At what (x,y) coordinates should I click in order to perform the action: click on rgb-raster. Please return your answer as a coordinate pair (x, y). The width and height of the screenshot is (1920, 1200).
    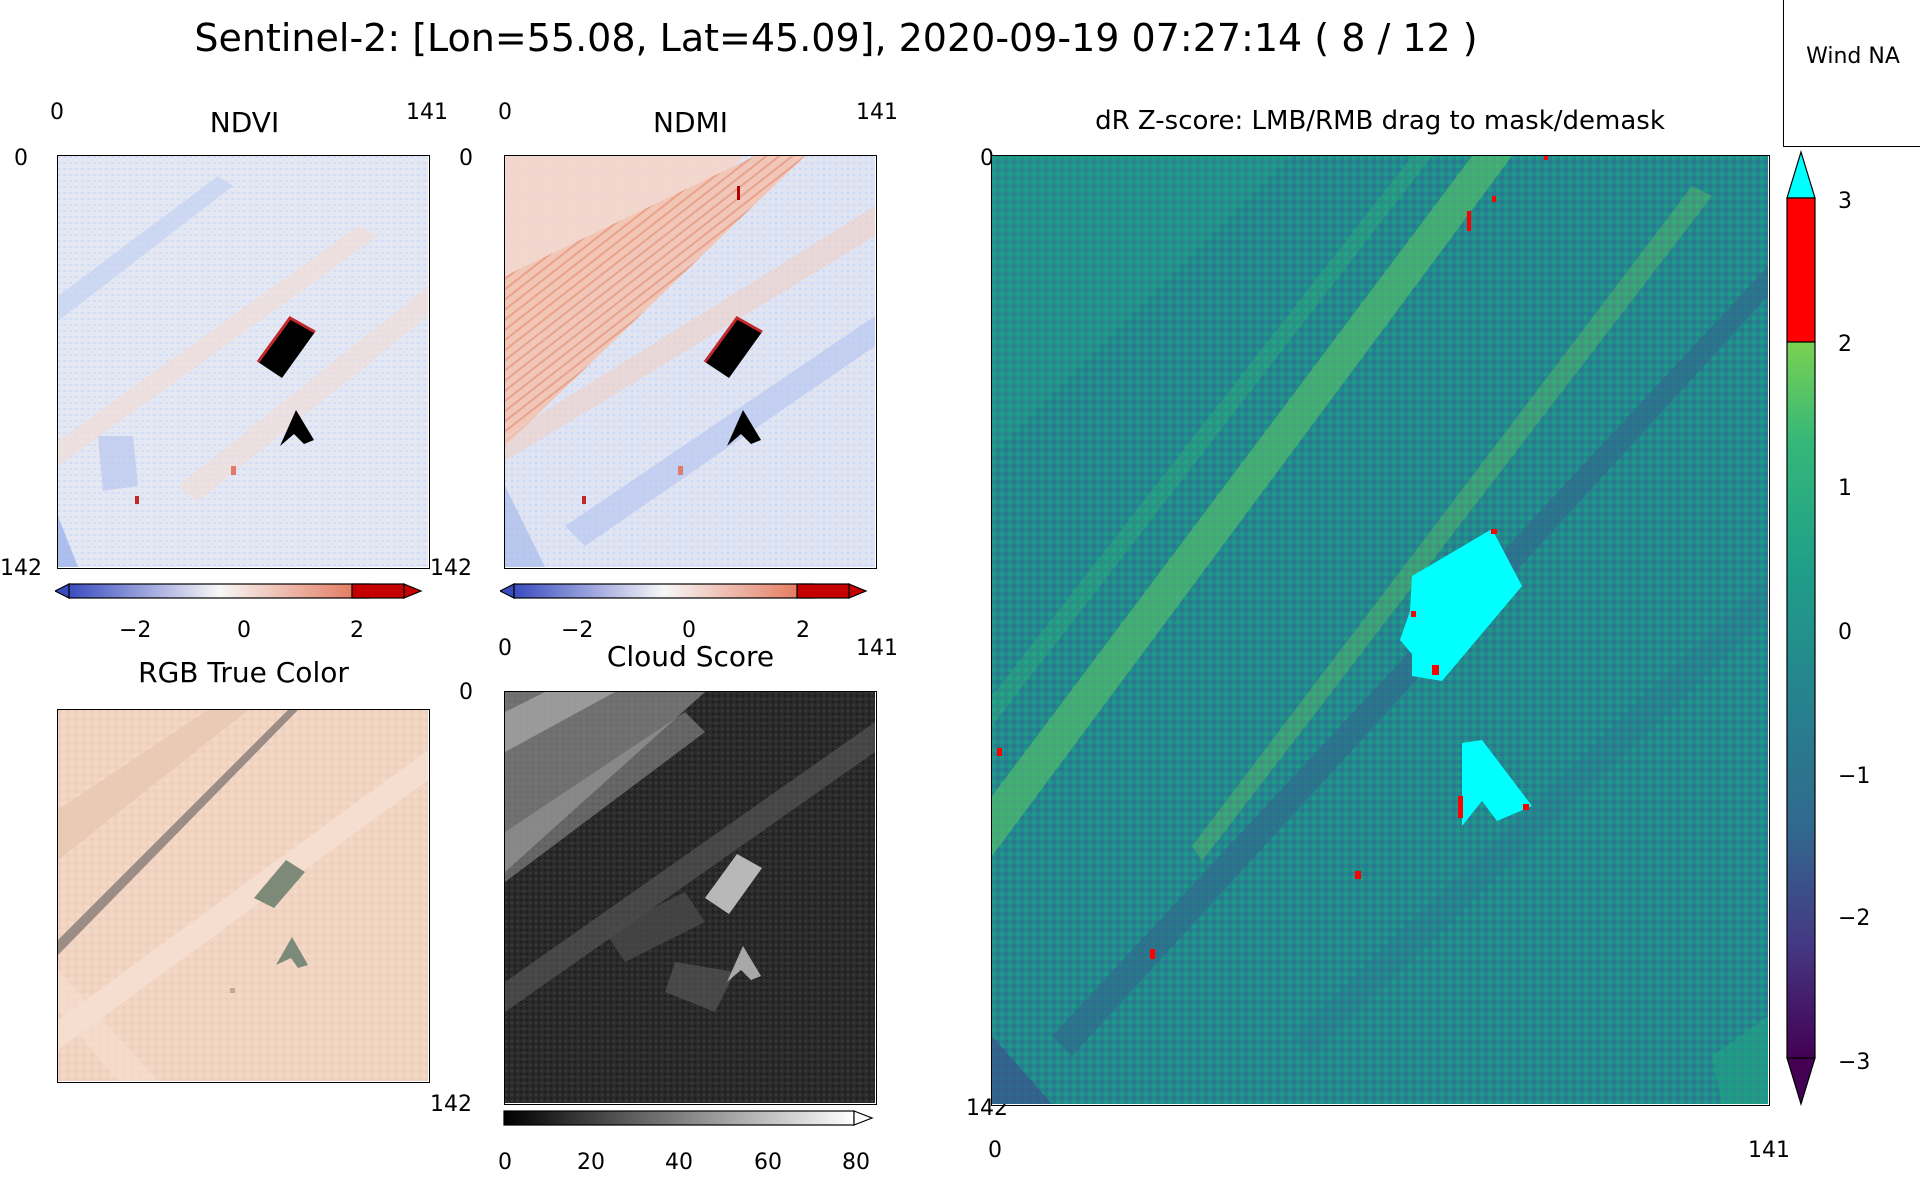
    Looking at the image, I should click on (243, 895).